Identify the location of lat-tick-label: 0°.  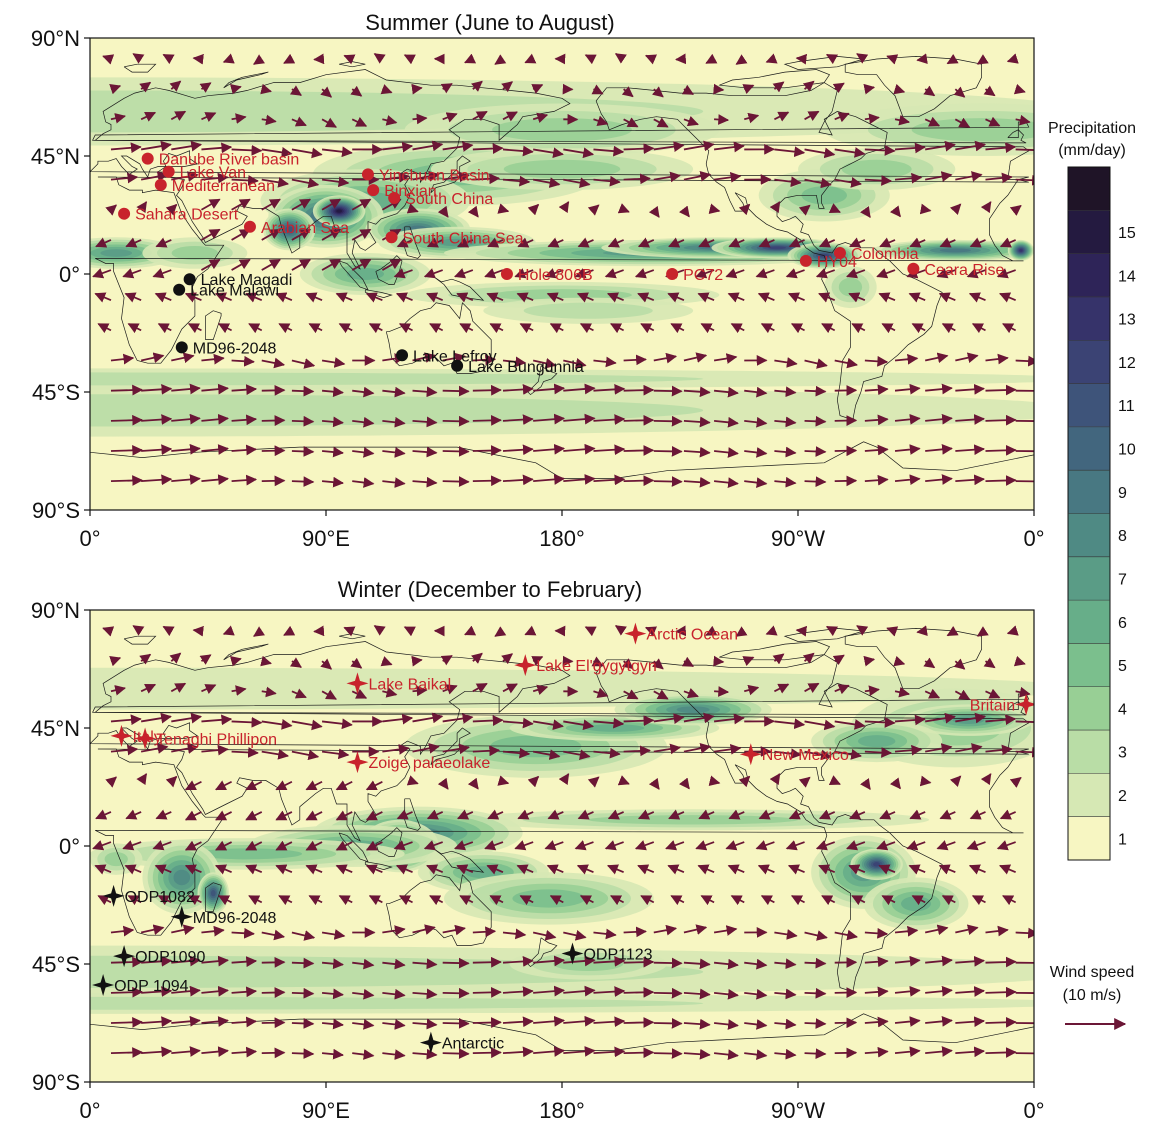
(69, 846).